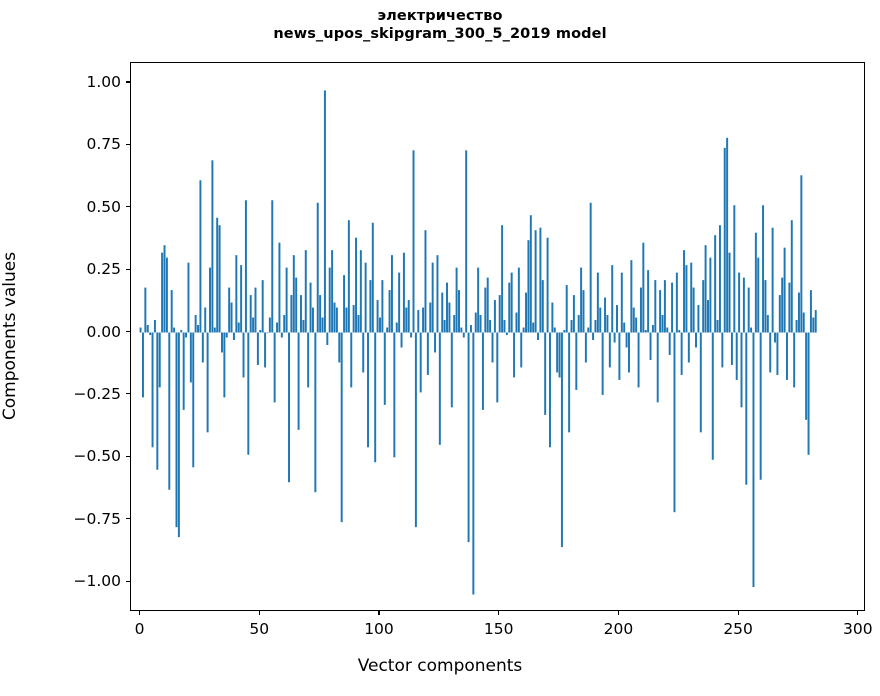 This screenshot has height=696, width=880. What do you see at coordinates (103, 269) in the screenshot?
I see `y-tick-label: 0.25` at bounding box center [103, 269].